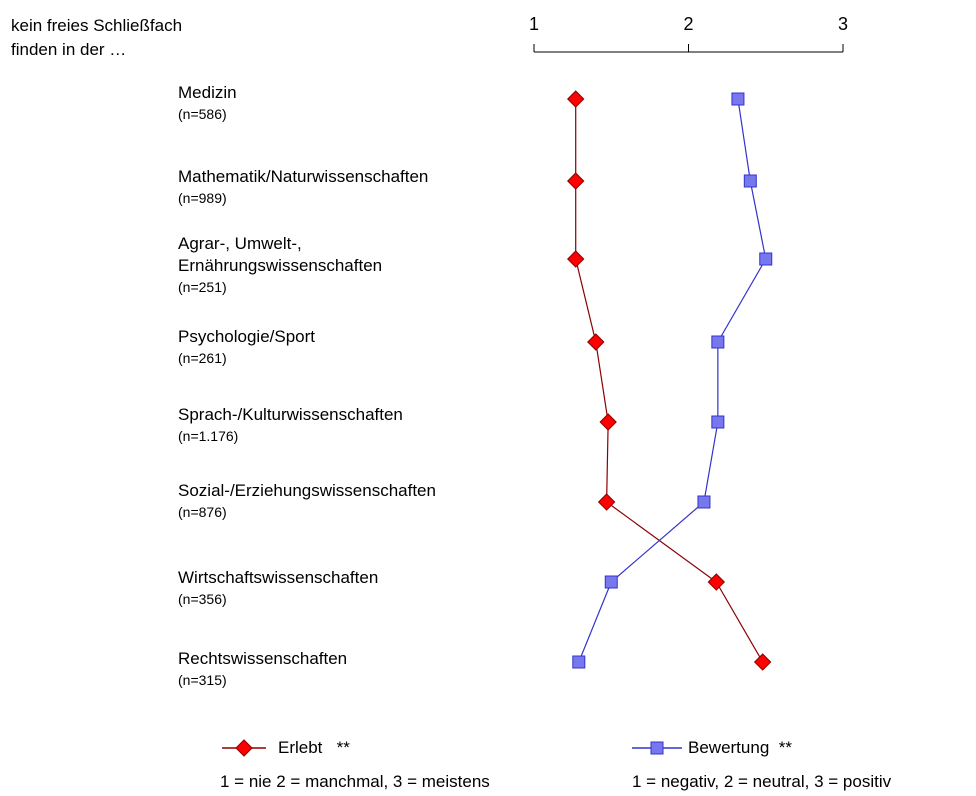 The width and height of the screenshot is (976, 796). What do you see at coordinates (303, 186) in the screenshot?
I see `category-label: Mathematik/Naturwissenschaften (n=989)` at bounding box center [303, 186].